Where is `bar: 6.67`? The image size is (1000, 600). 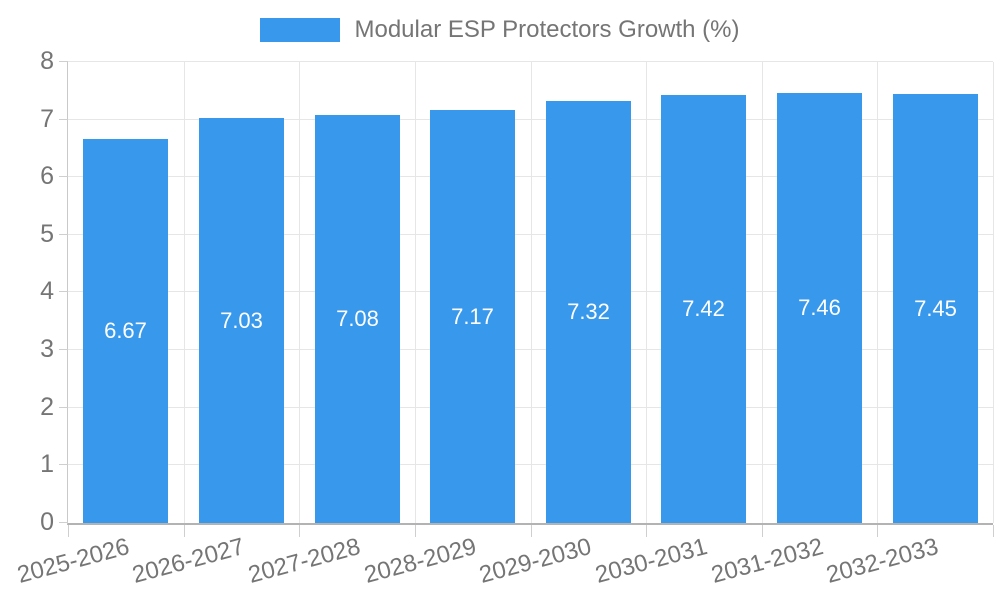
bar: 6.67 is located at coordinates (125, 331).